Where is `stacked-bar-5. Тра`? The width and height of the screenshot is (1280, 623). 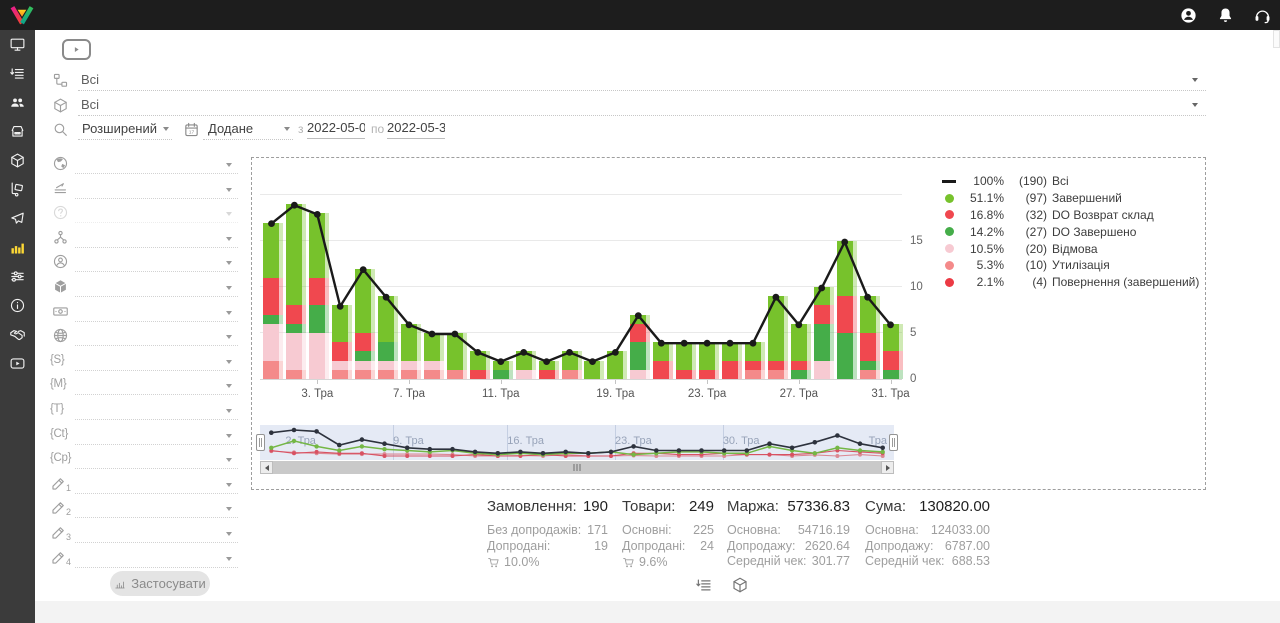
stacked-bar-5. Тра is located at coordinates (363, 323).